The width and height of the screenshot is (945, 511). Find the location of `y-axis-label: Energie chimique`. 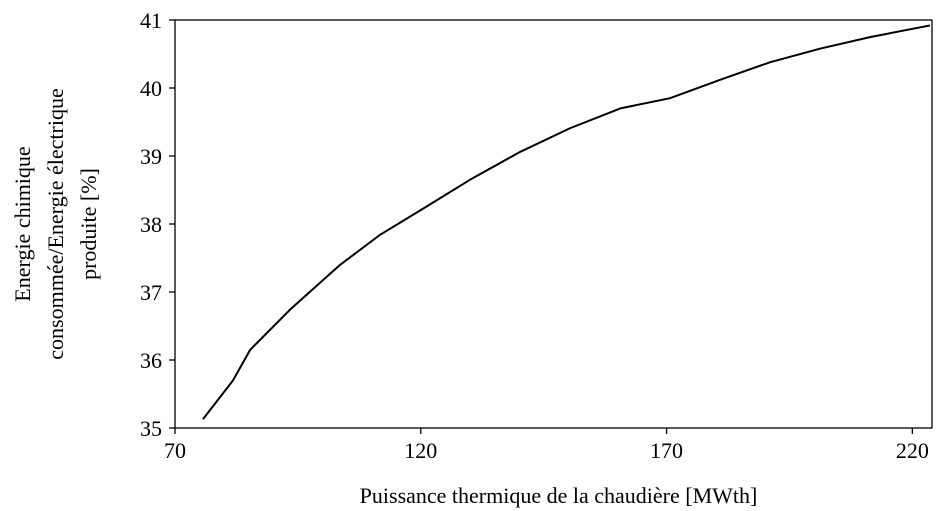

y-axis-label: Energie chimique is located at coordinates (22, 223).